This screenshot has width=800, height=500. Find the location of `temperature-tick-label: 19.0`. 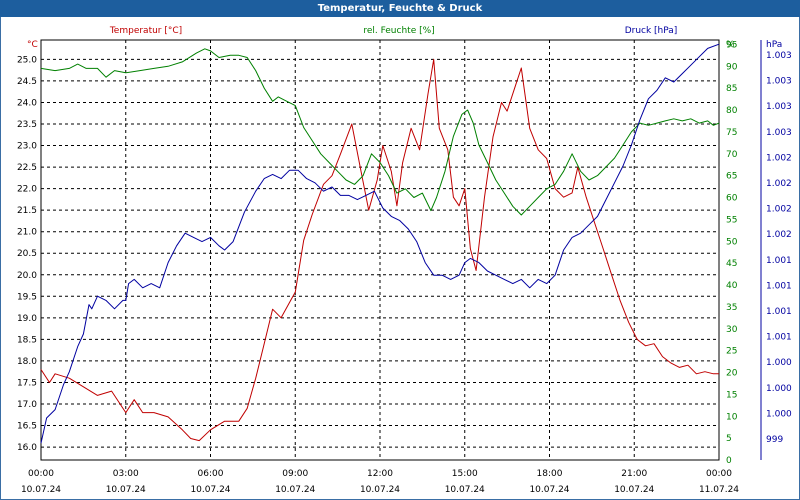

temperature-tick-label: 19.0 is located at coordinates (27, 319).